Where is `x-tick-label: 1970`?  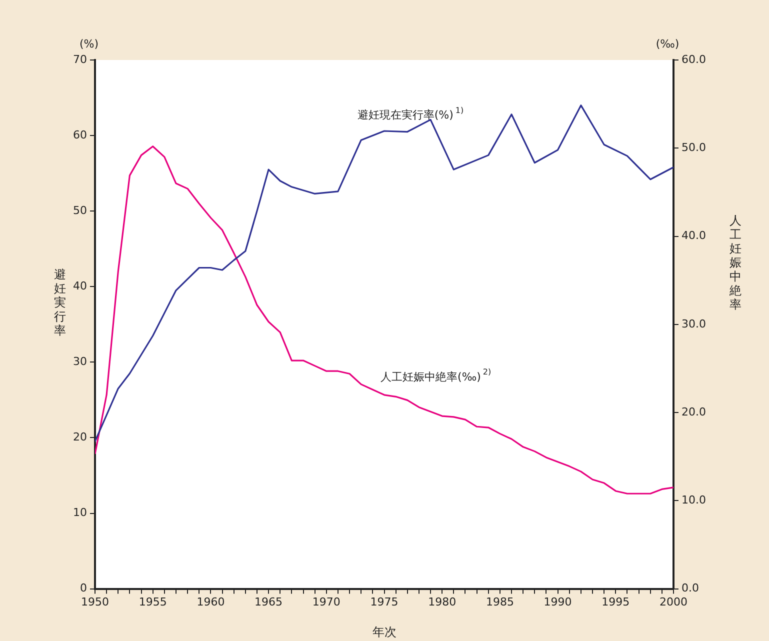 x-tick-label: 1970 is located at coordinates (326, 601).